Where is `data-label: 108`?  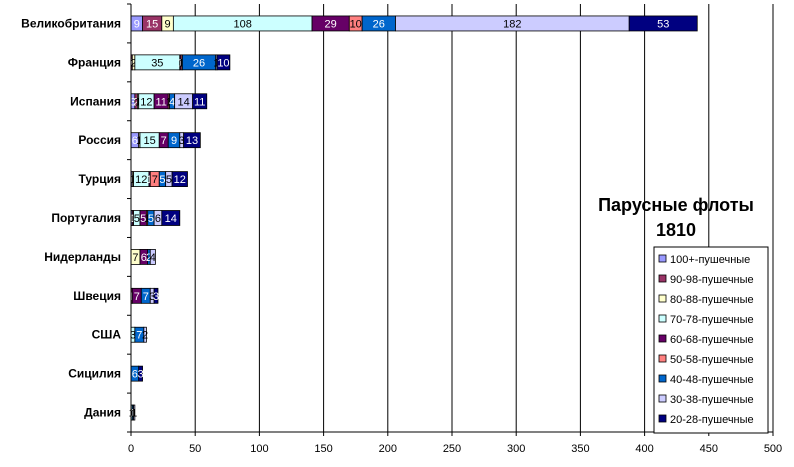 data-label: 108 is located at coordinates (243, 24).